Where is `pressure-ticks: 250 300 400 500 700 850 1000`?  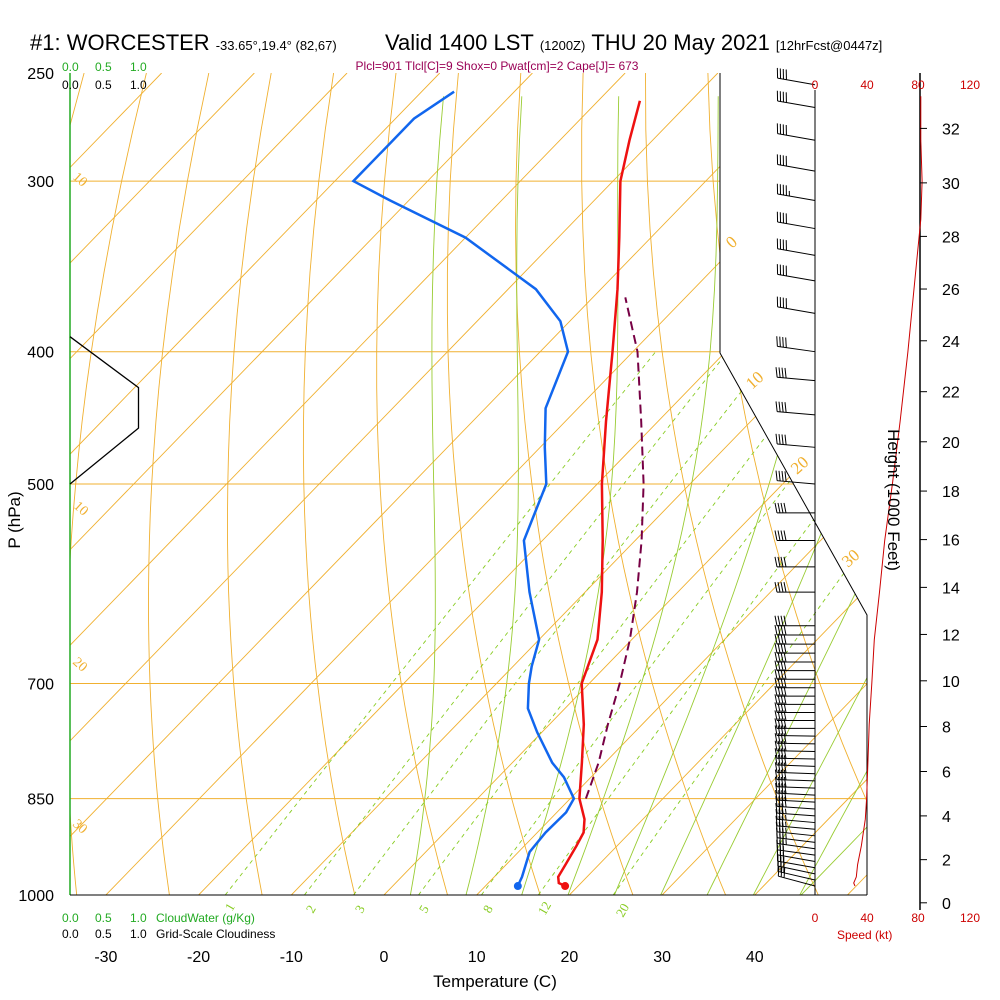
pressure-ticks: 250 300 400 500 700 850 1000 is located at coordinates (36, 485).